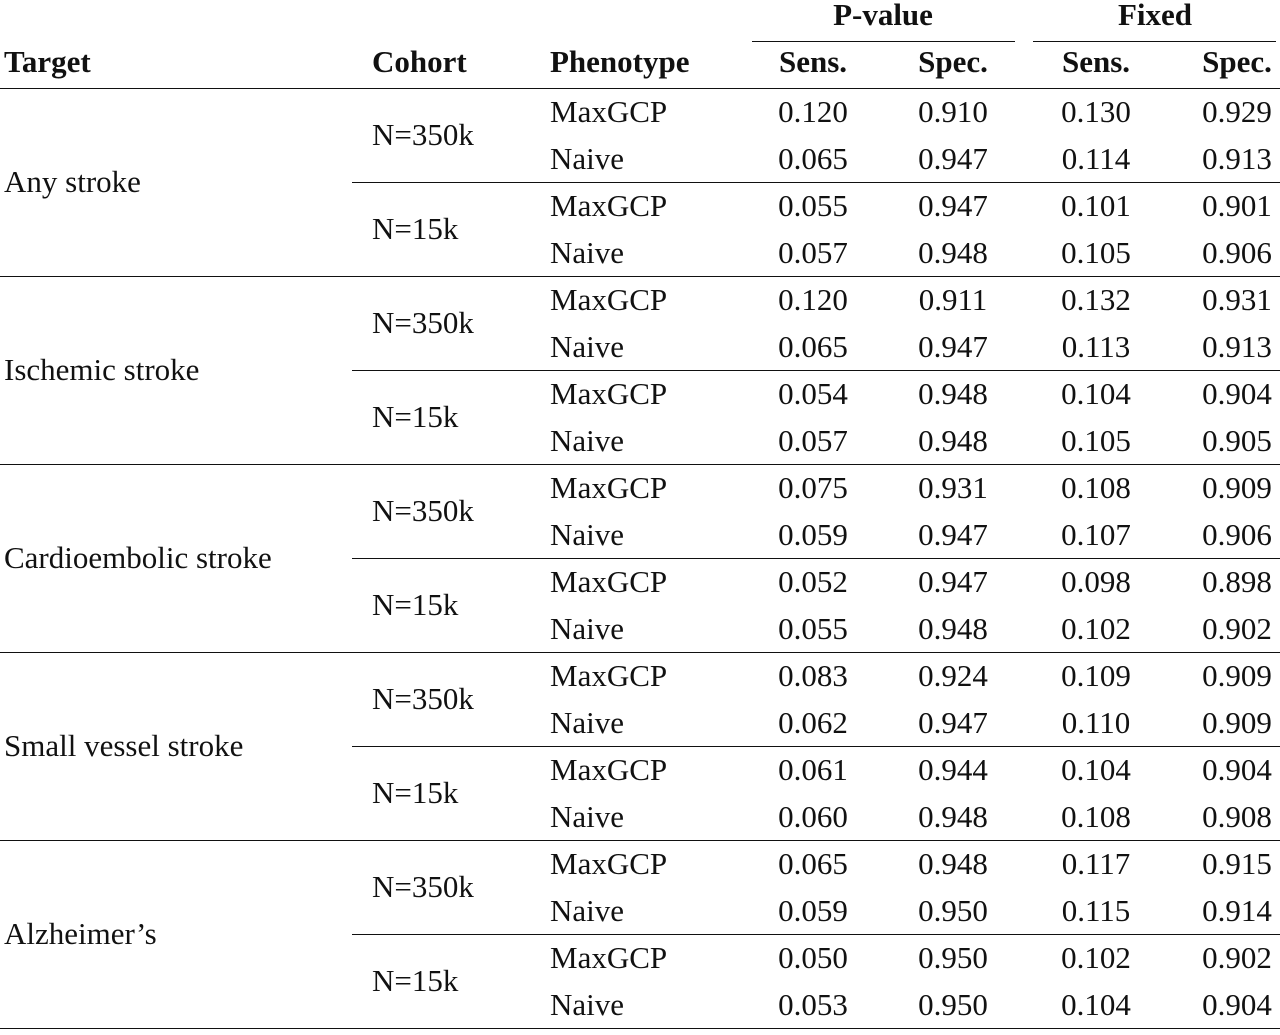  What do you see at coordinates (620, 61) in the screenshot?
I see `column-header: Phenotype` at bounding box center [620, 61].